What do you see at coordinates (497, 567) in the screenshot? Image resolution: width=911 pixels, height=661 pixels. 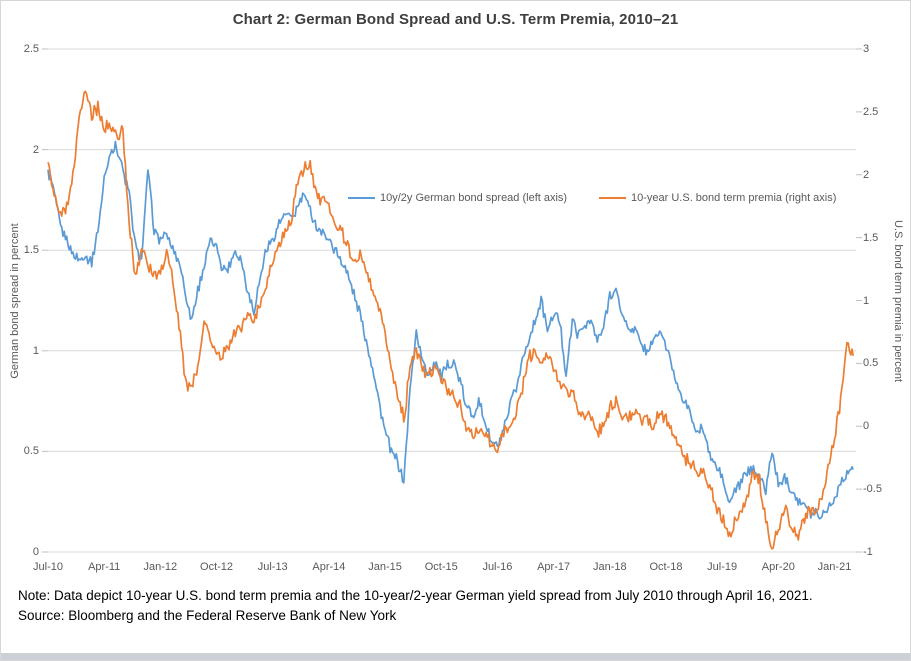 I see `x-tick-label: Jul-16` at bounding box center [497, 567].